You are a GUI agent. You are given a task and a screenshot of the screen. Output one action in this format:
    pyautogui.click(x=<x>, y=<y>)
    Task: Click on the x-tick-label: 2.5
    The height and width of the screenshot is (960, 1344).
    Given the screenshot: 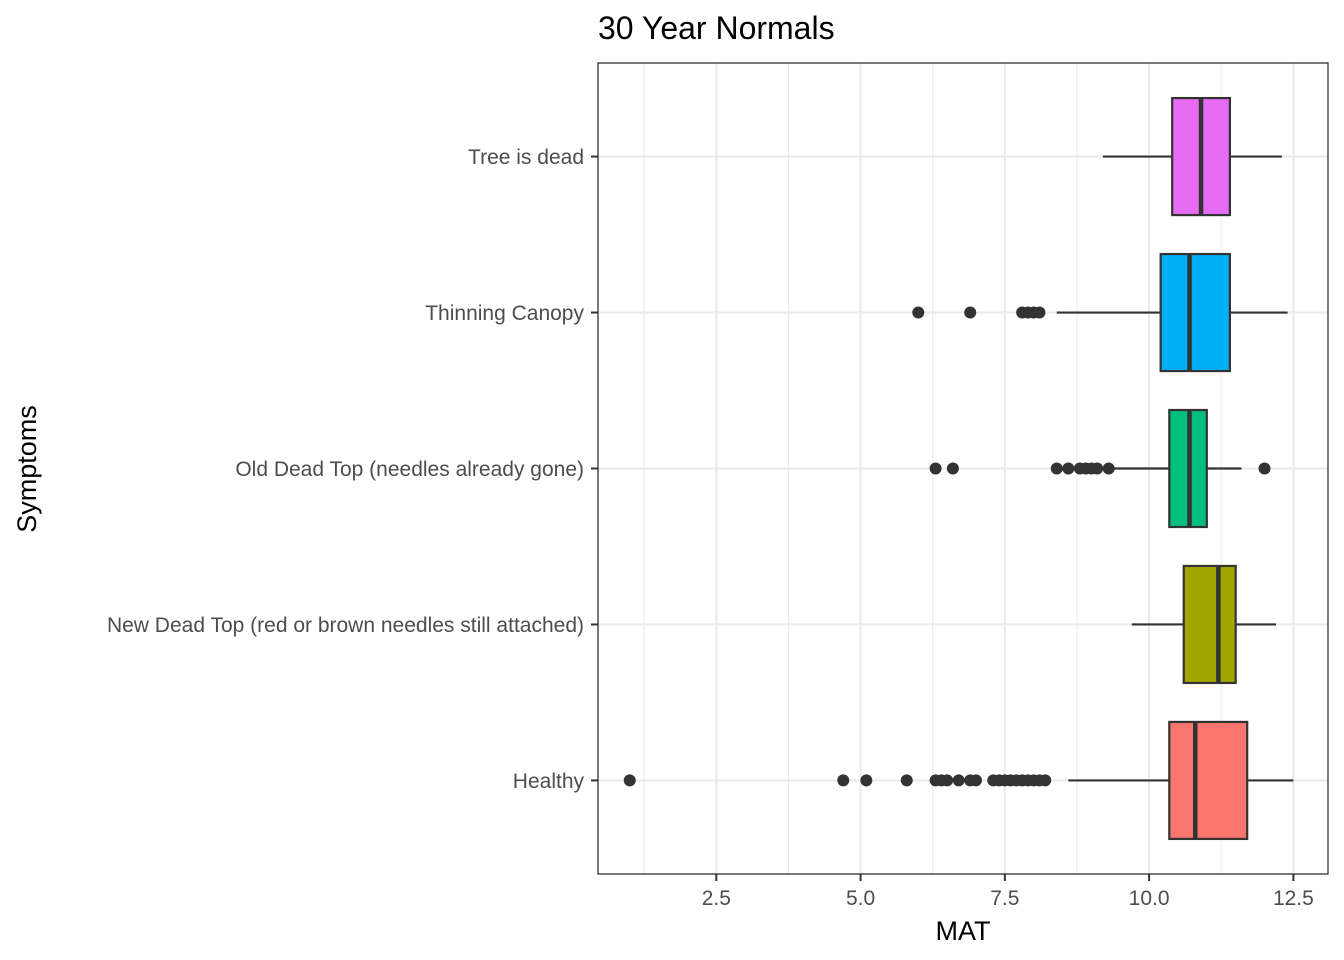 What is the action you would take?
    pyautogui.click(x=716, y=898)
    